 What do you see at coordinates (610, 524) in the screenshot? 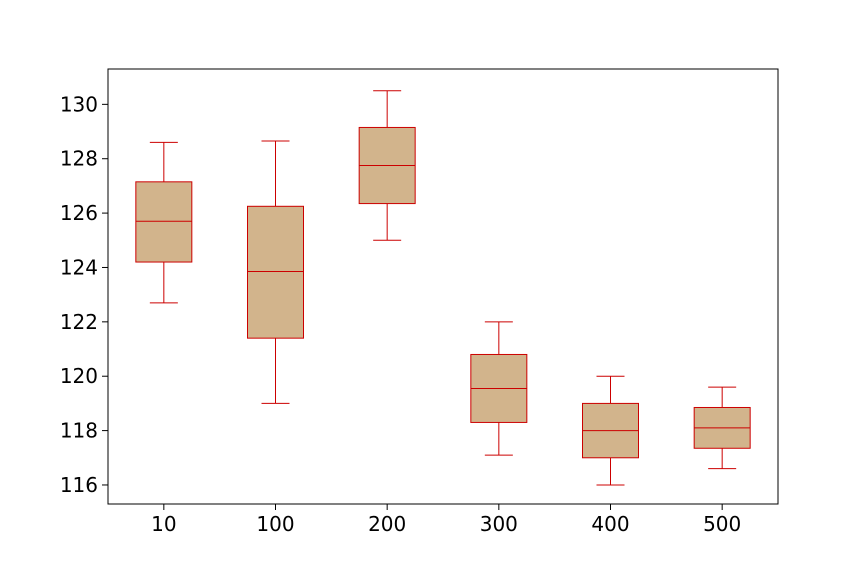
I see `x-tick-label: 400` at bounding box center [610, 524].